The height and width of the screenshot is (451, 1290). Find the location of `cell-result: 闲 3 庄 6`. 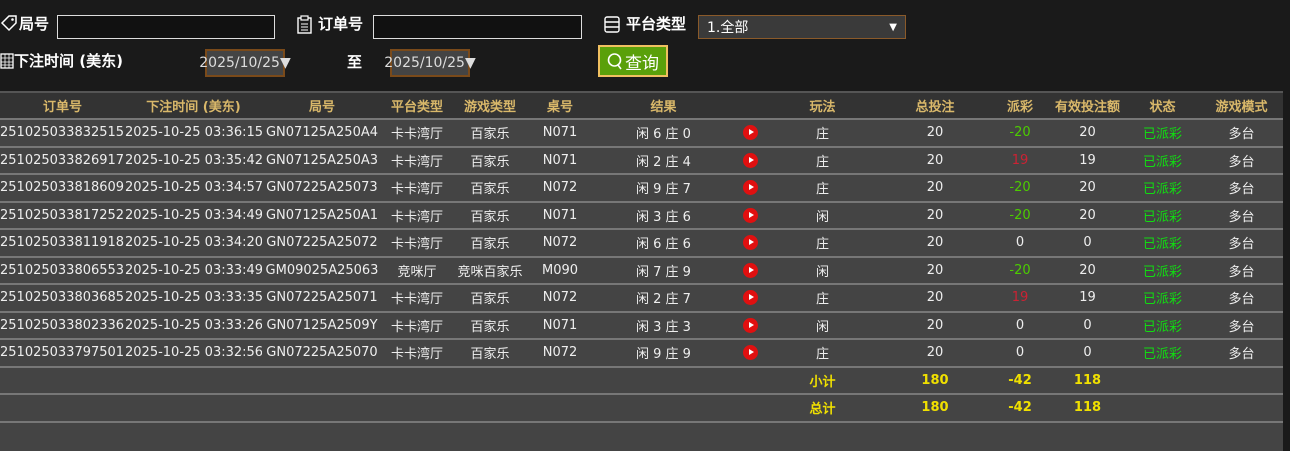

cell-result: 闲 3 庄 6 is located at coordinates (663, 215).